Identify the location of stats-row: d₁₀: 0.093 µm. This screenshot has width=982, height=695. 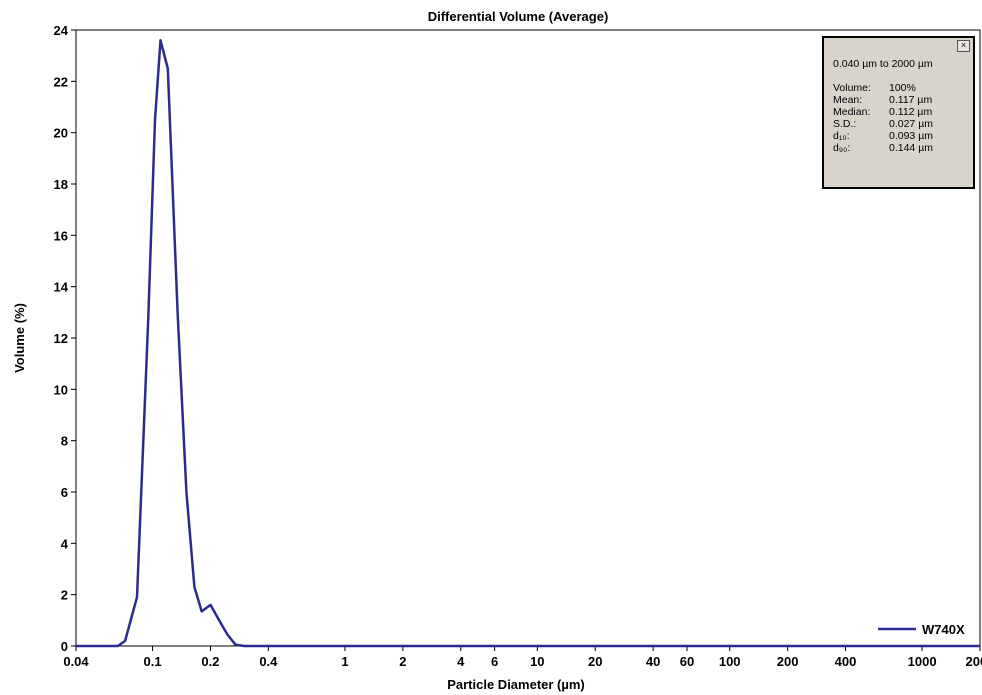
(883, 136).